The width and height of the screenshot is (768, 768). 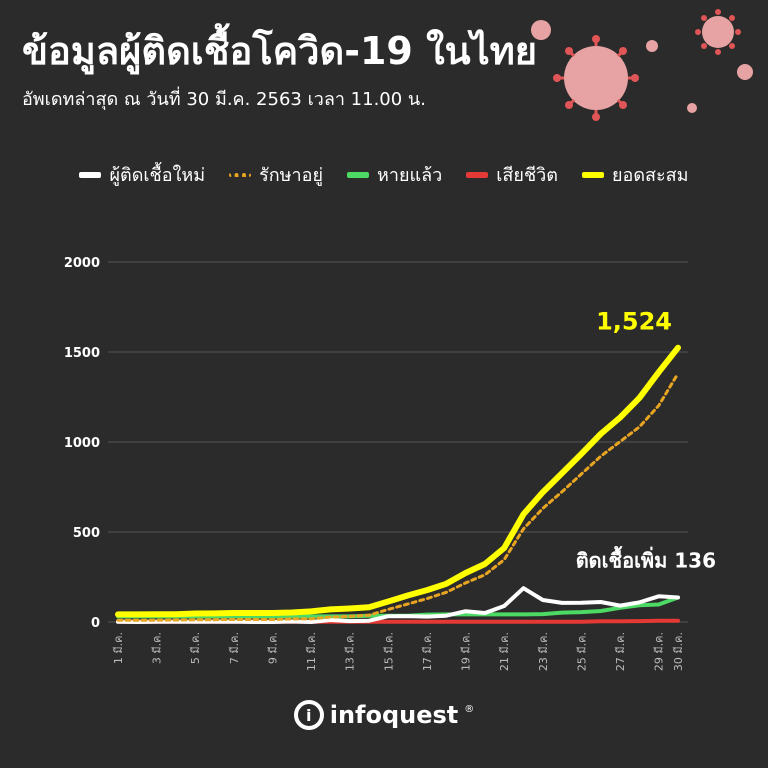 I want to click on legend-label: เสียชีวิต, so click(x=527, y=175).